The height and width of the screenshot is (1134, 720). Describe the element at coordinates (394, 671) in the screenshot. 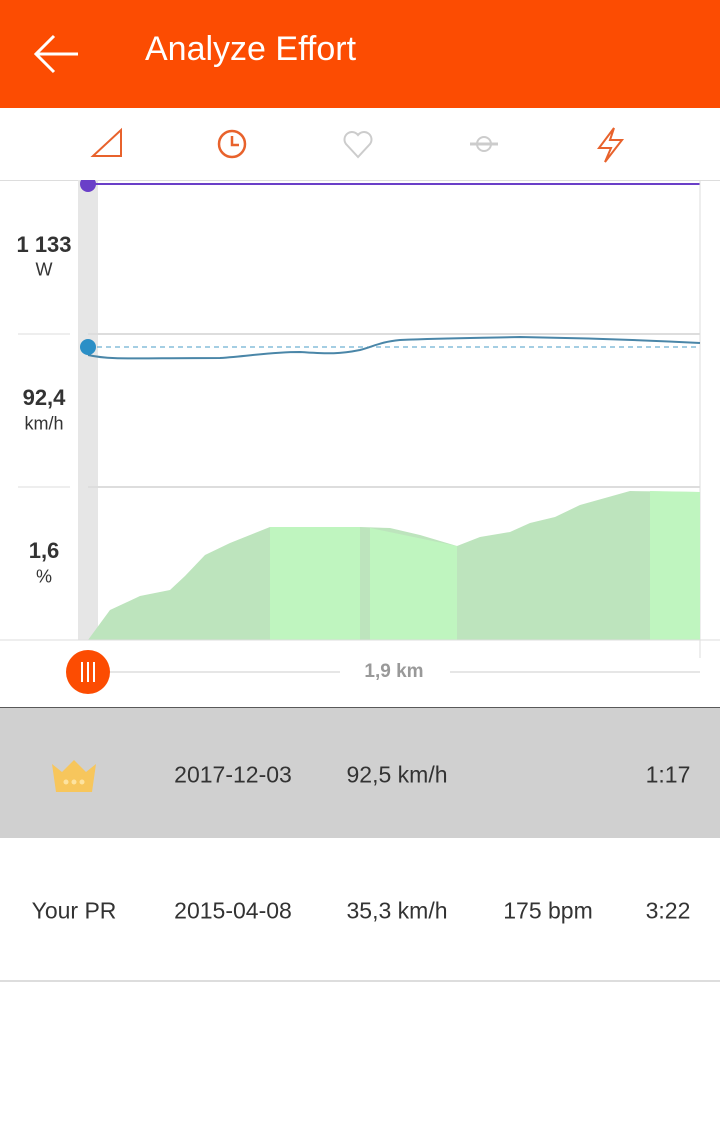

I see `distance-label: 1,9 km` at that location.